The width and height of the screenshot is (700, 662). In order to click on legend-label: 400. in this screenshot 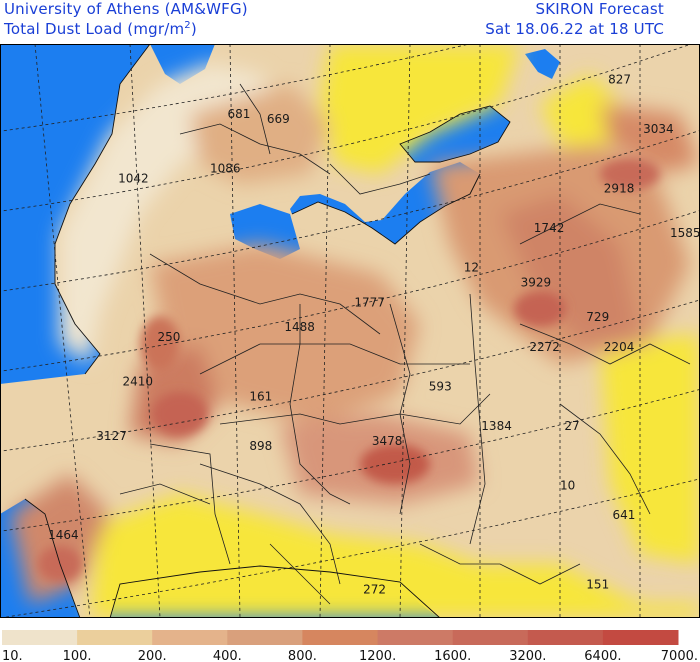, I will do `click(227, 655)`.